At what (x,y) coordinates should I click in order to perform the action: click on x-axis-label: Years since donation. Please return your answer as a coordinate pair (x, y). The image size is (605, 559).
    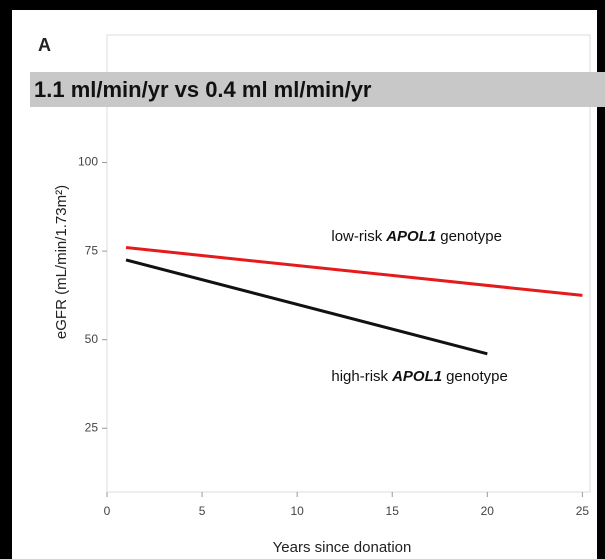
    Looking at the image, I should click on (342, 547).